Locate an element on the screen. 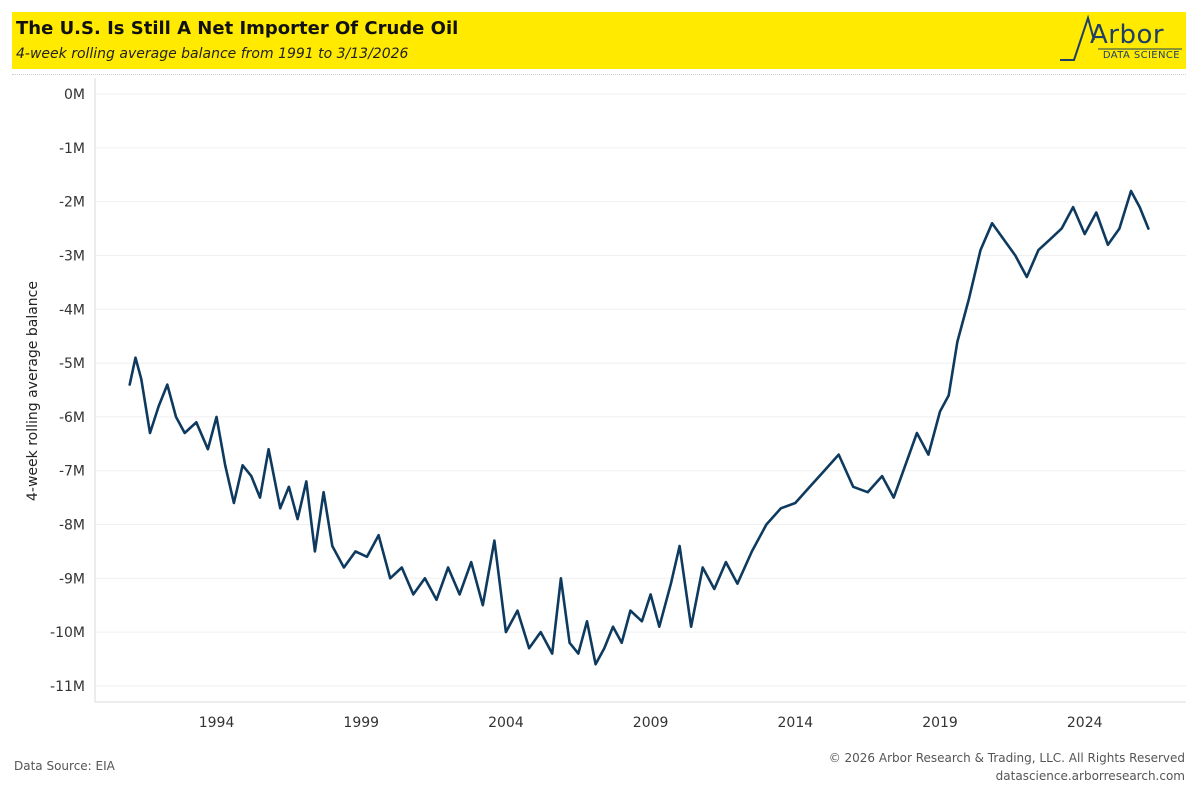 The image size is (1200, 800). y-tick-label: -3M is located at coordinates (72, 257).